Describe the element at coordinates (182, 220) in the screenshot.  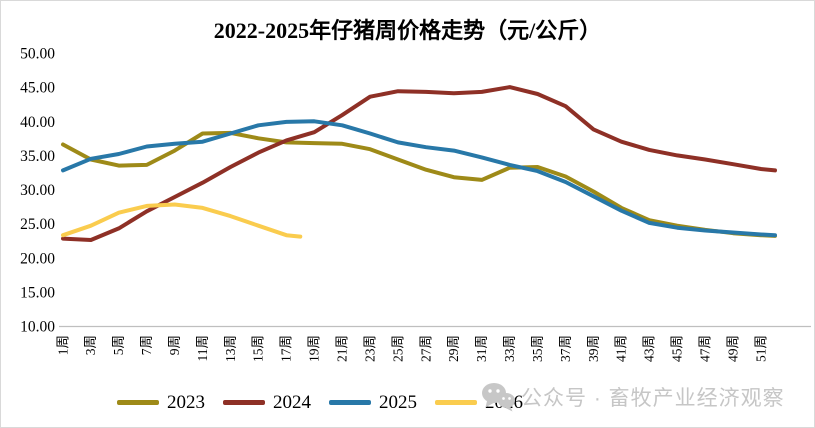
I see `series-line-2026` at that location.